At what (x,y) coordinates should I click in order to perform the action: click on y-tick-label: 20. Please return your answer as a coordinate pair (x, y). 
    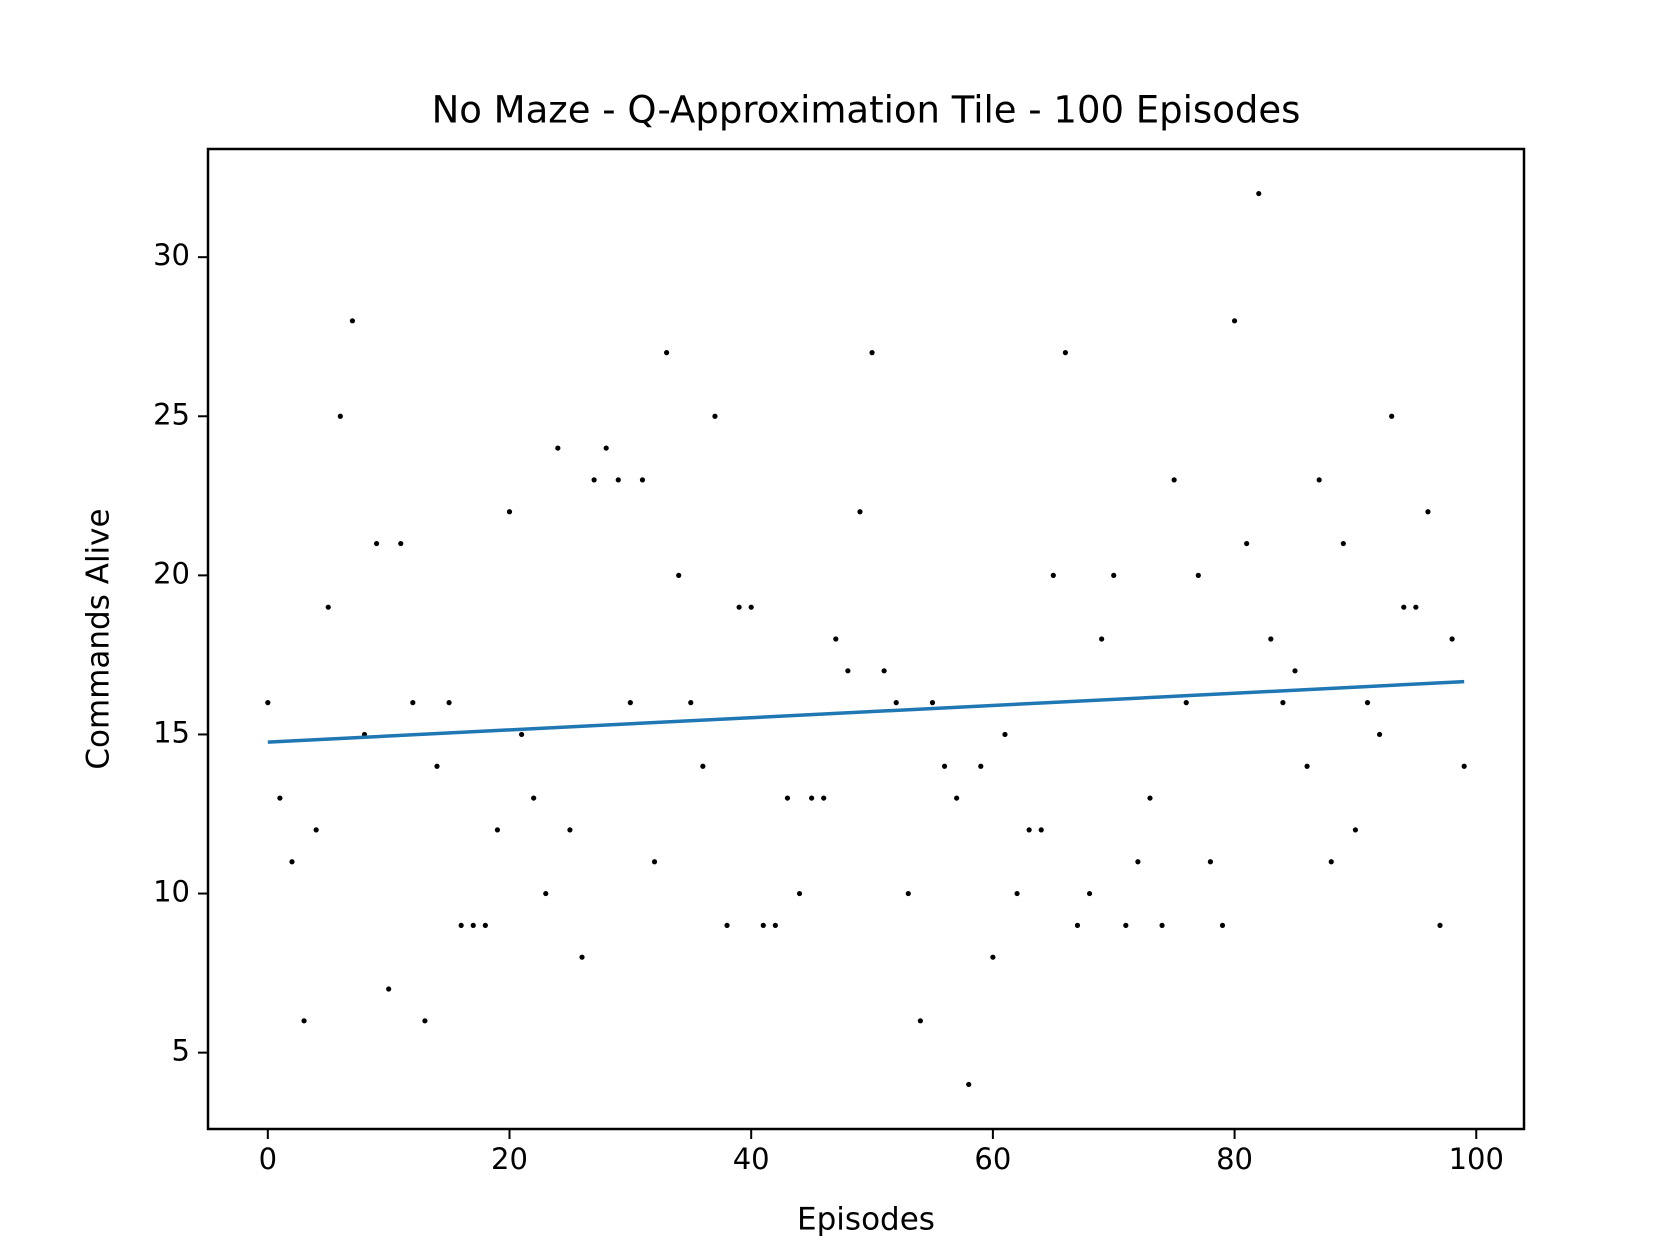
    Looking at the image, I should click on (171, 573).